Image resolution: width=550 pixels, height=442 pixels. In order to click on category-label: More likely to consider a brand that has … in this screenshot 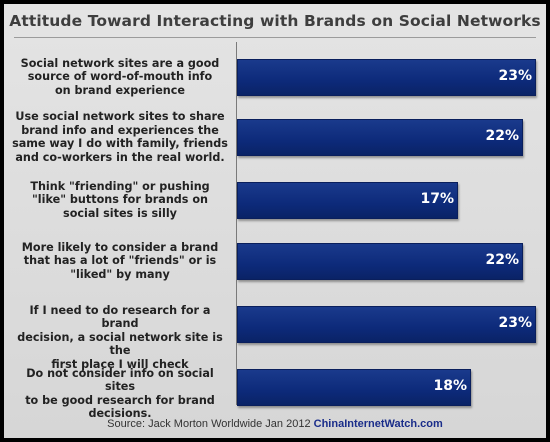, I will do `click(120, 261)`.